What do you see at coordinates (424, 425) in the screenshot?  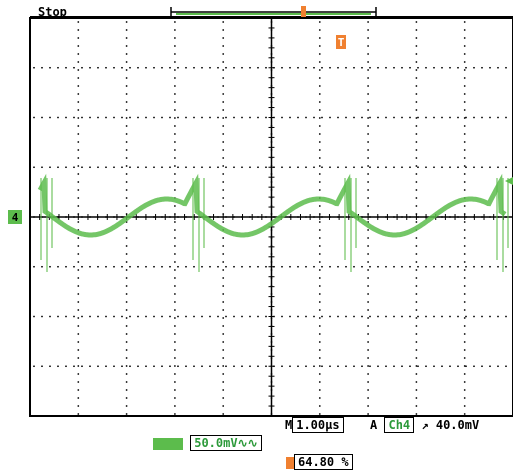 I see `trigger-readout: A Ch4 ↗ 40.0mV` at bounding box center [424, 425].